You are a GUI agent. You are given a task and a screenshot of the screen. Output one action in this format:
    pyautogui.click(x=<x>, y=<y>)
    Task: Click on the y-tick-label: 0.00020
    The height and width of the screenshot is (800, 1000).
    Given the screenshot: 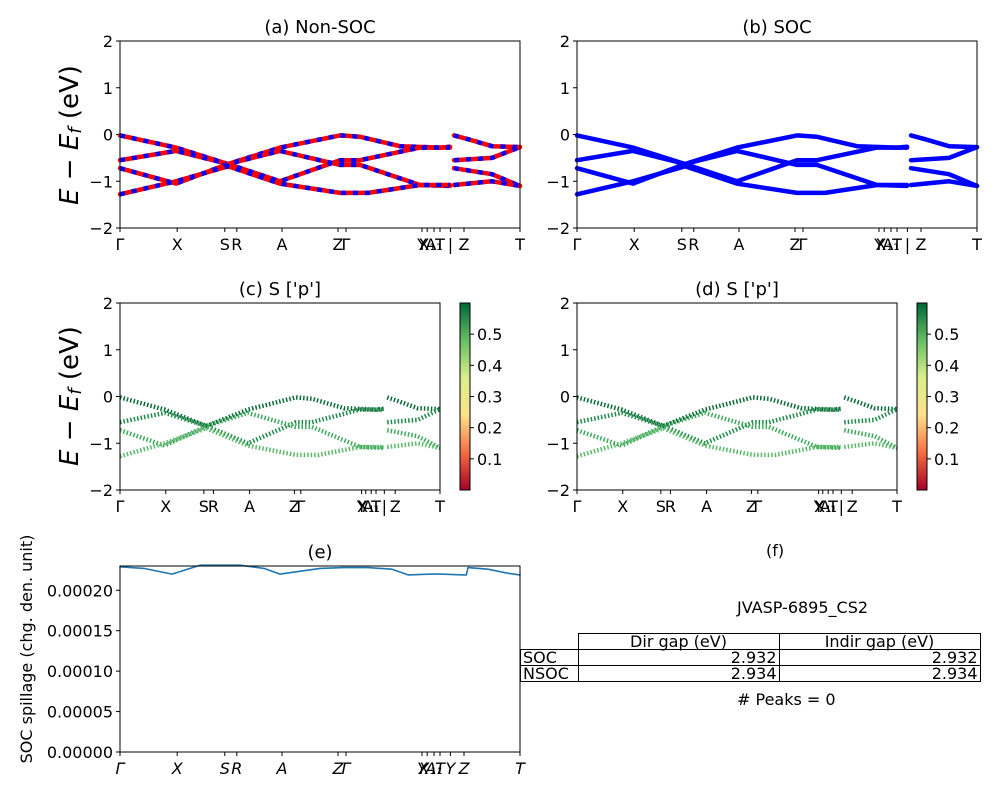 What is the action you would take?
    pyautogui.click(x=80, y=590)
    